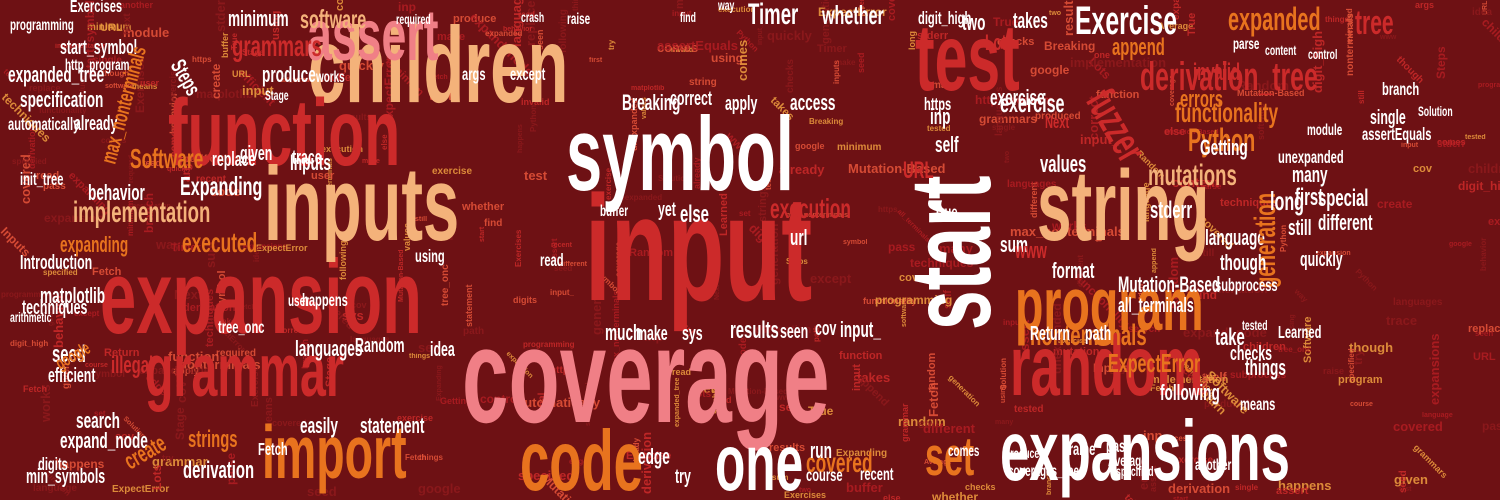 This screenshot has height=500, width=1500. What do you see at coordinates (157, 477) in the screenshot?
I see `filler-word: Lots` at bounding box center [157, 477].